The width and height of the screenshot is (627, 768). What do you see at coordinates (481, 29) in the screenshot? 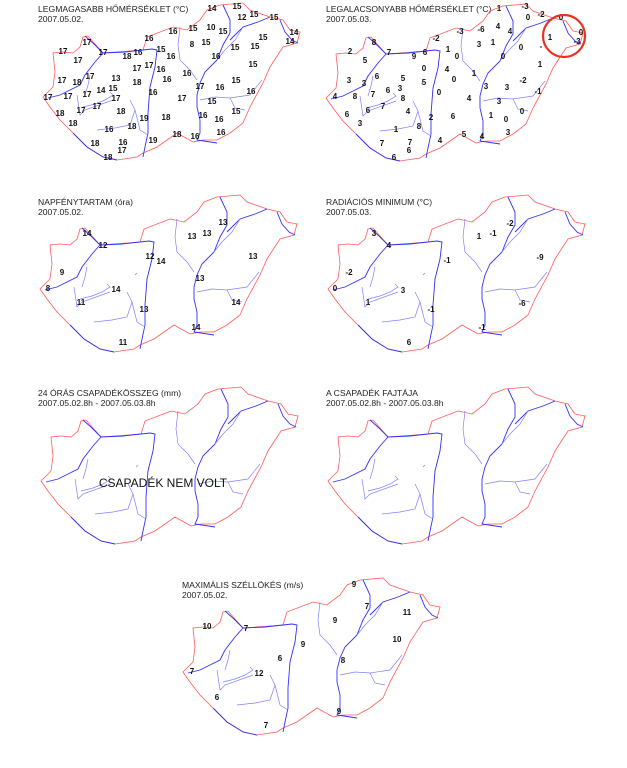
I see `station-value-label: -6` at bounding box center [481, 29].